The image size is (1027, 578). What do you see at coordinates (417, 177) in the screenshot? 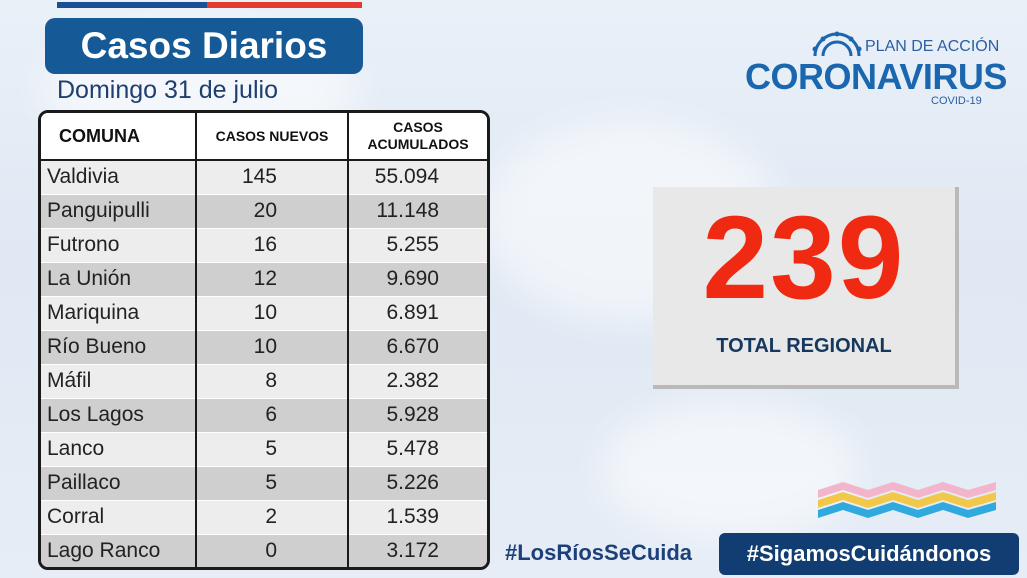
I see `cell-acumulados: 55.094` at bounding box center [417, 177].